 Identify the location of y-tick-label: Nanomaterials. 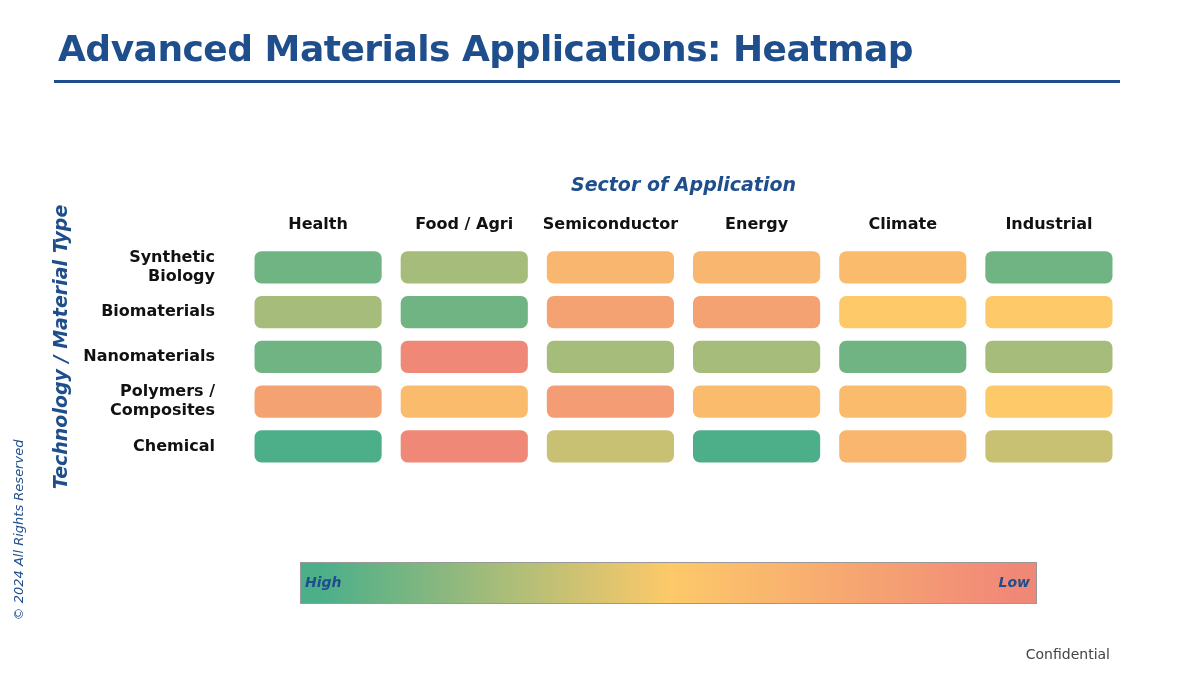
(149, 356).